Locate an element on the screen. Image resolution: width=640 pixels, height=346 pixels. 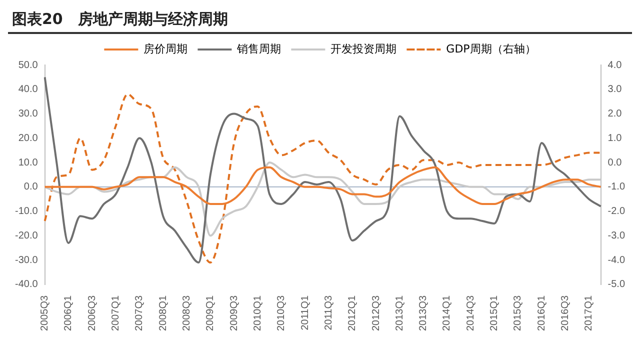
legend-label: GDP周期（右轴） is located at coordinates (491, 49).